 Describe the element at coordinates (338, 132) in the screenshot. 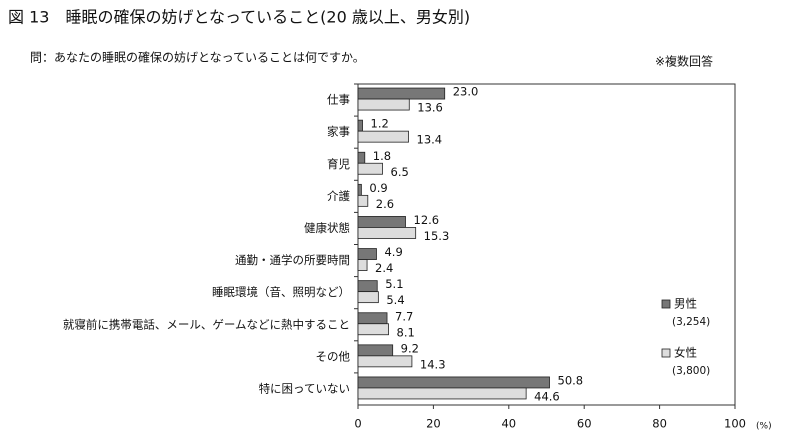

I see `y-tick-label: 家事` at that location.